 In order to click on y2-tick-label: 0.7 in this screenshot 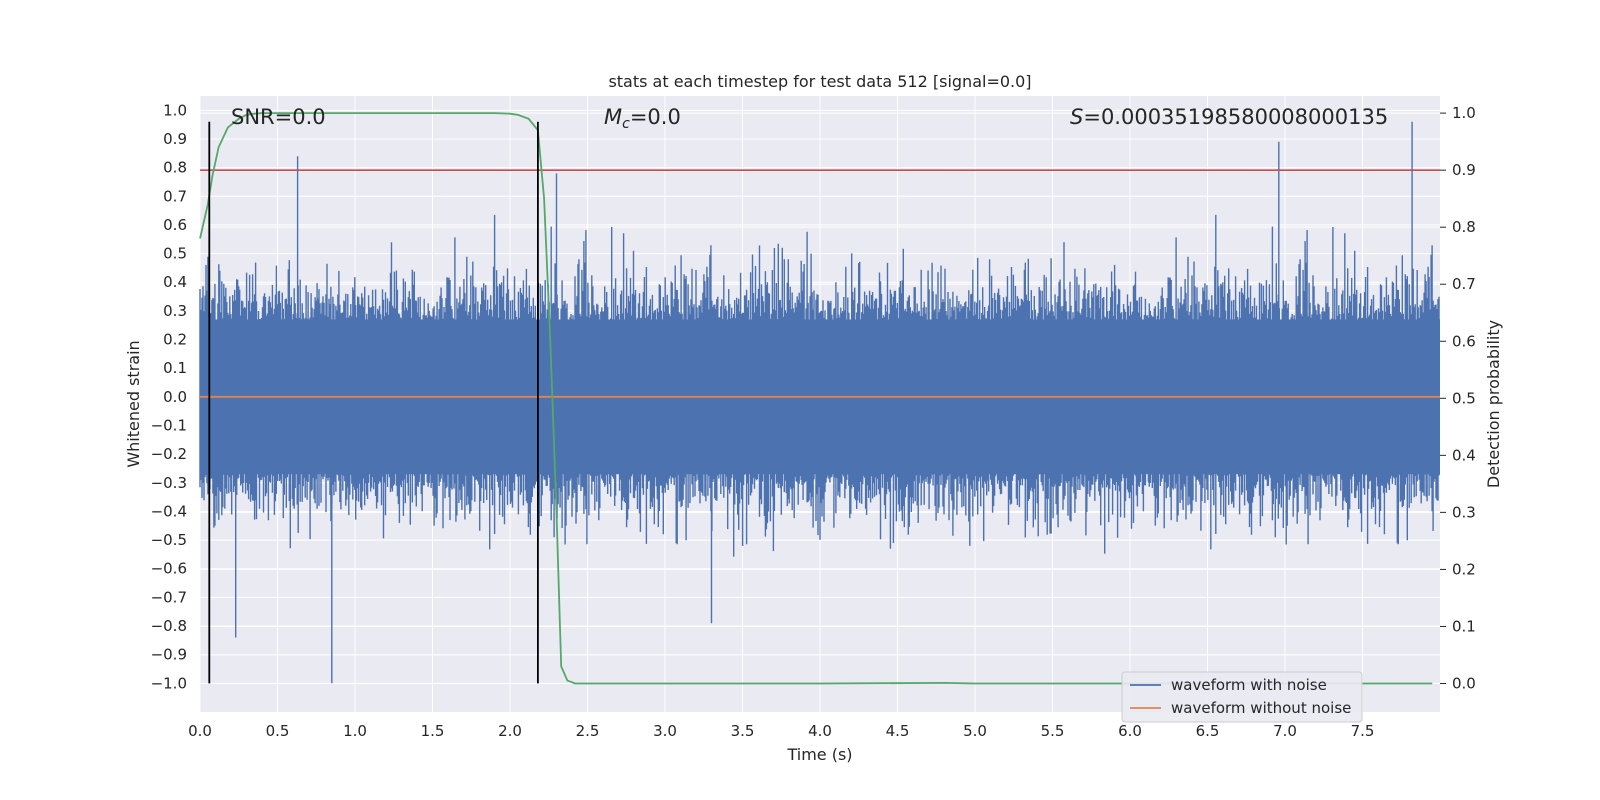, I will do `click(1464, 284)`.